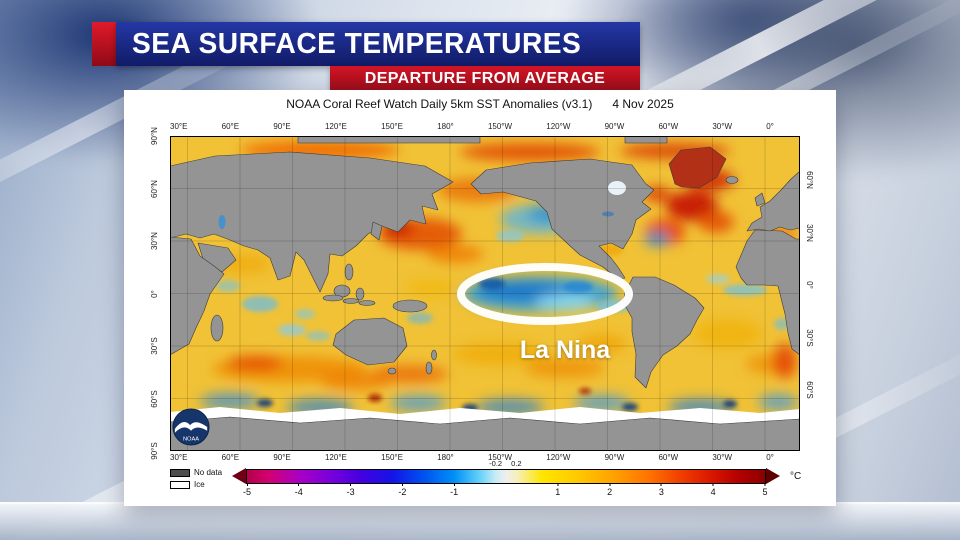  Describe the element at coordinates (197, 296) in the screenshot. I see `continent-africa-east` at that location.